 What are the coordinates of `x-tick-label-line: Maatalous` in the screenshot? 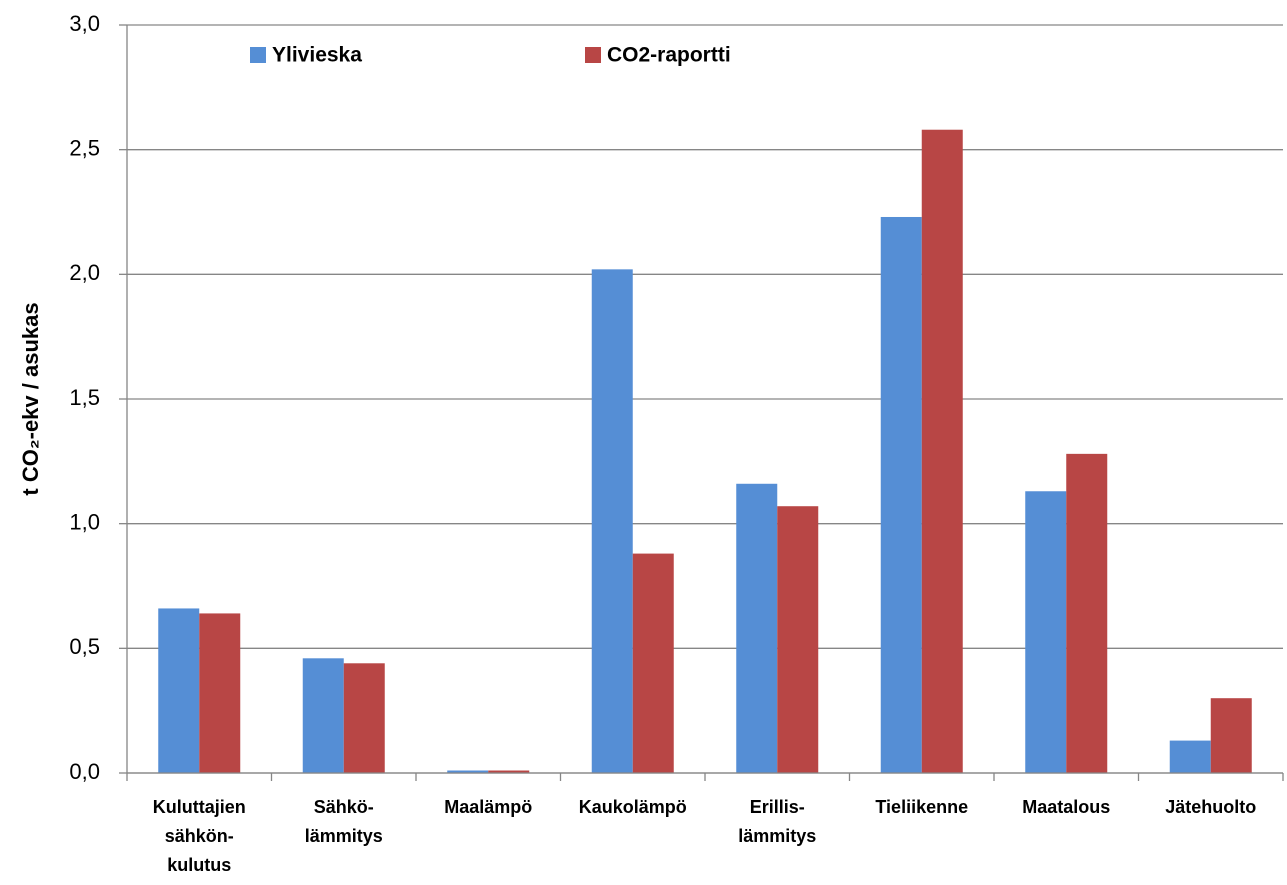 It's located at (1066, 807).